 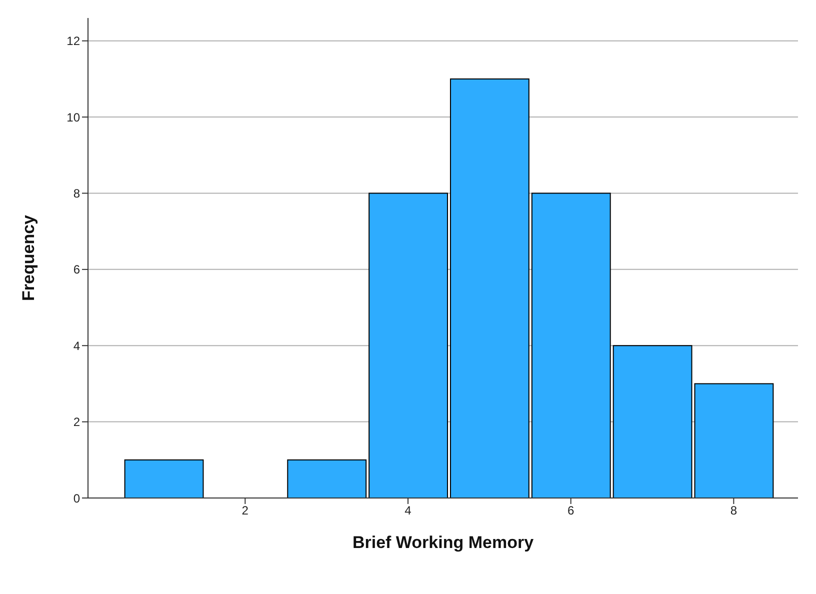 I want to click on x-tick-label: 4, so click(x=408, y=511).